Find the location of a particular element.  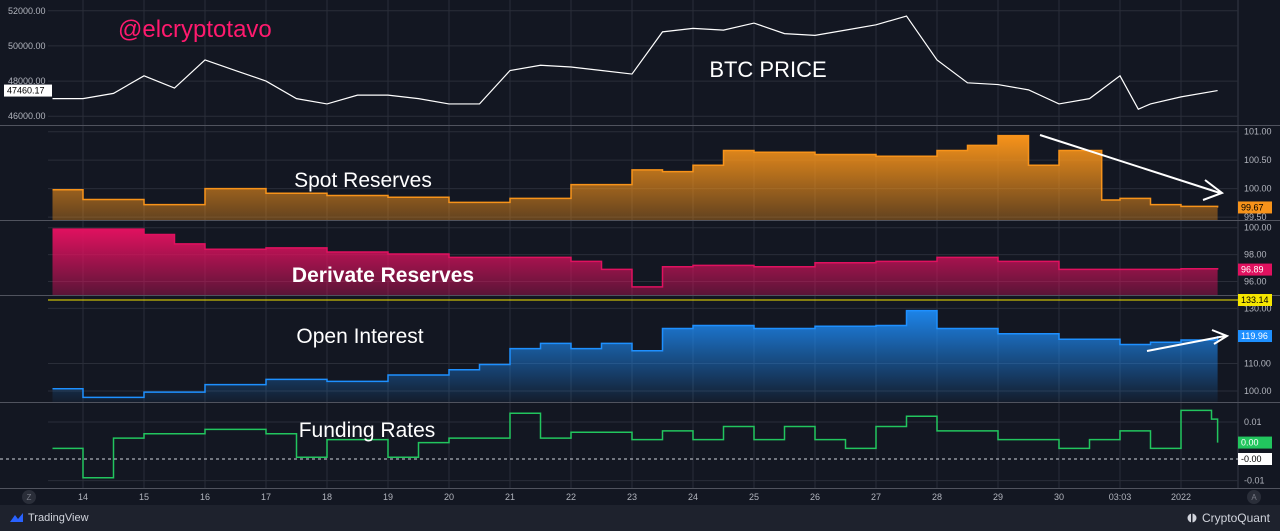

auto-scale-label: A is located at coordinates (1254, 497).